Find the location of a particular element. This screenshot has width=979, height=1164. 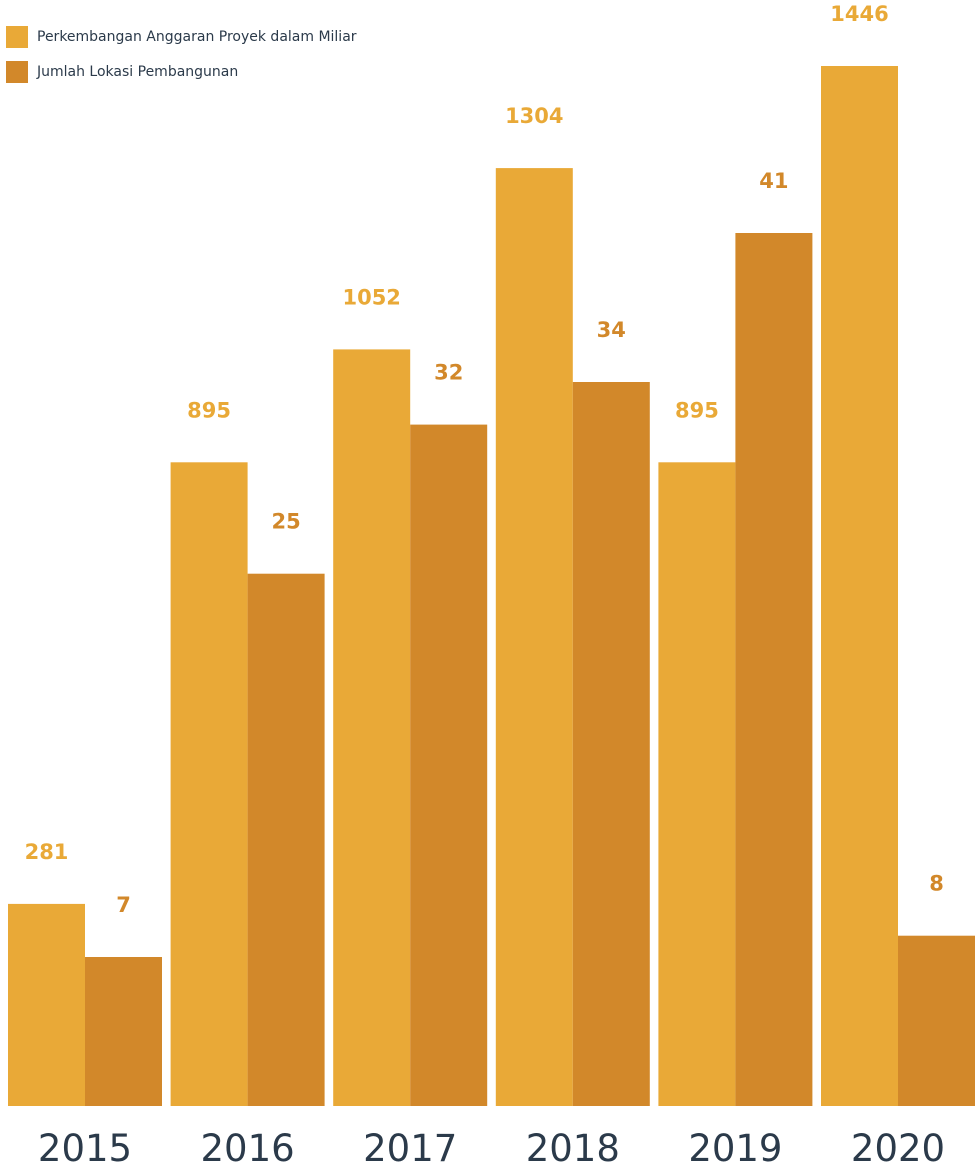

x-tick-label-2015: 2015 is located at coordinates (85, 1145).